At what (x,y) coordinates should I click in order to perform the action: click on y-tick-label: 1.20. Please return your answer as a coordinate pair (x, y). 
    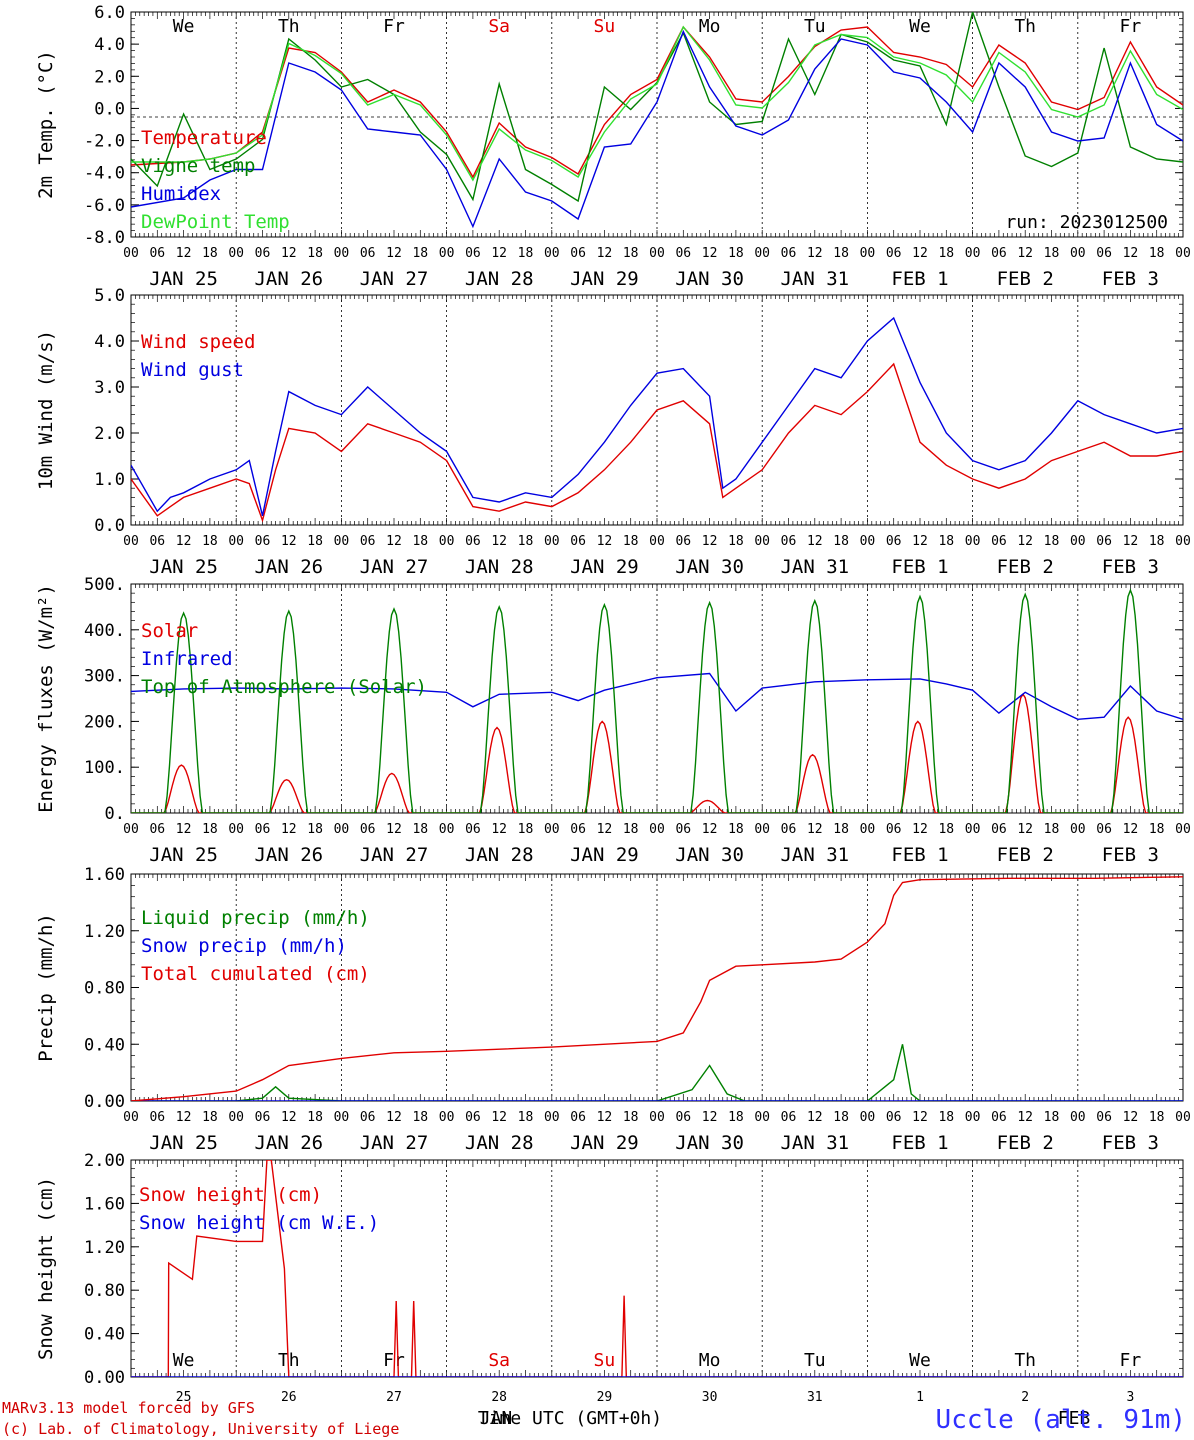
    Looking at the image, I should click on (104, 1248).